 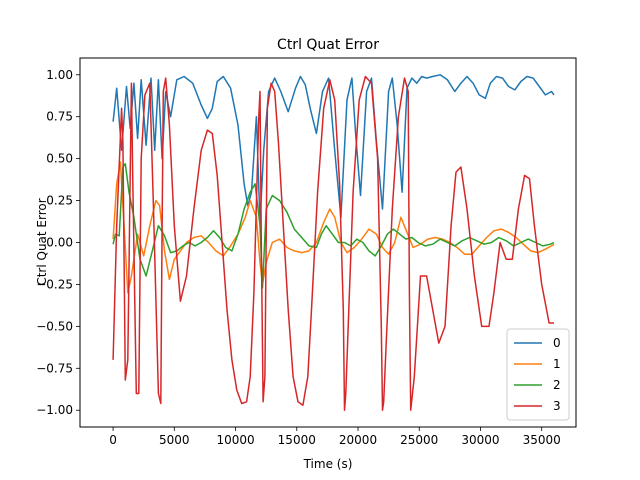 I want to click on chart-title: Ctrl Quat Error, so click(x=328, y=45).